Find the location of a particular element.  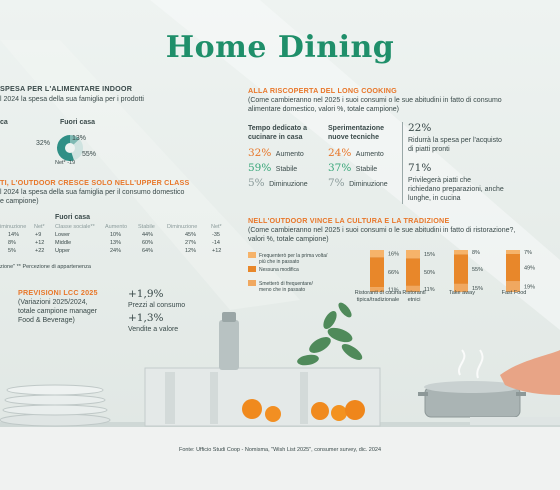

col2-row-diminuzione: 7% Diminuzione is located at coordinates (358, 182).